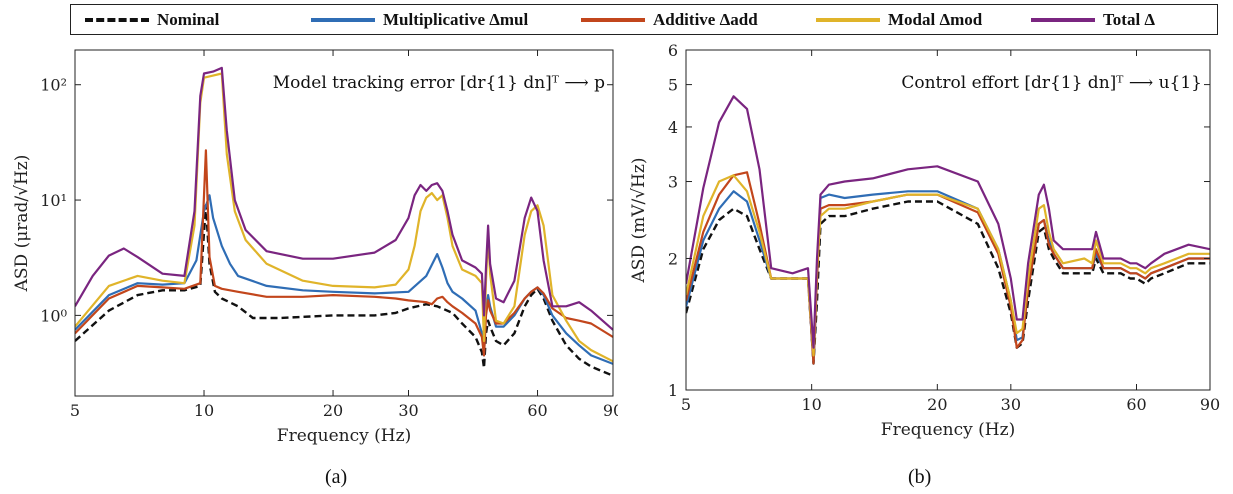 The width and height of the screenshot is (1233, 494). What do you see at coordinates (948, 282) in the screenshot?
I see `series-line-nominal` at bounding box center [948, 282].